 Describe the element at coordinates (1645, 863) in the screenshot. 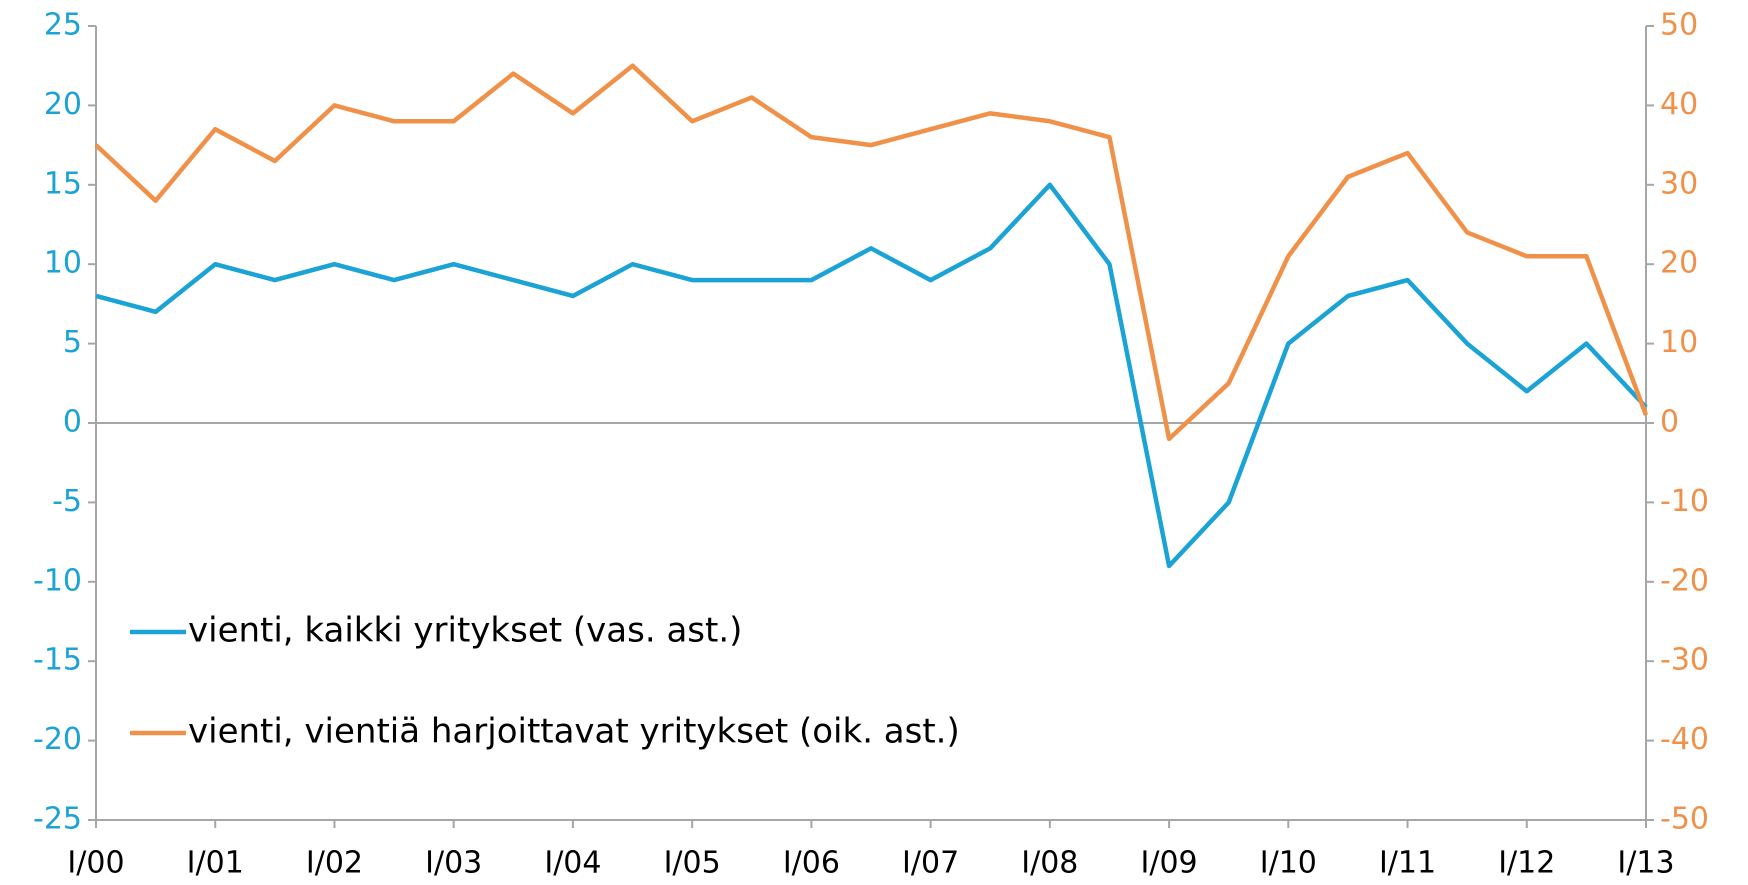

I see `x-tick-label: I/13` at that location.